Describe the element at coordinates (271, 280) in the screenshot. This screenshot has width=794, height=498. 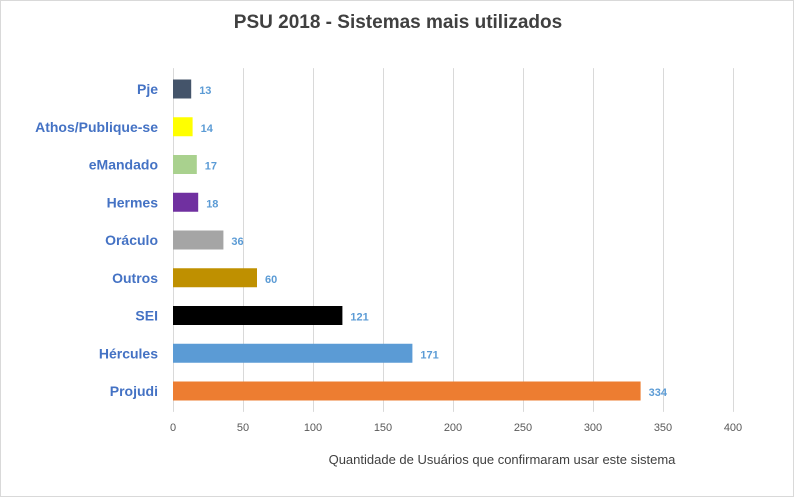
I see `data-label: 60` at that location.